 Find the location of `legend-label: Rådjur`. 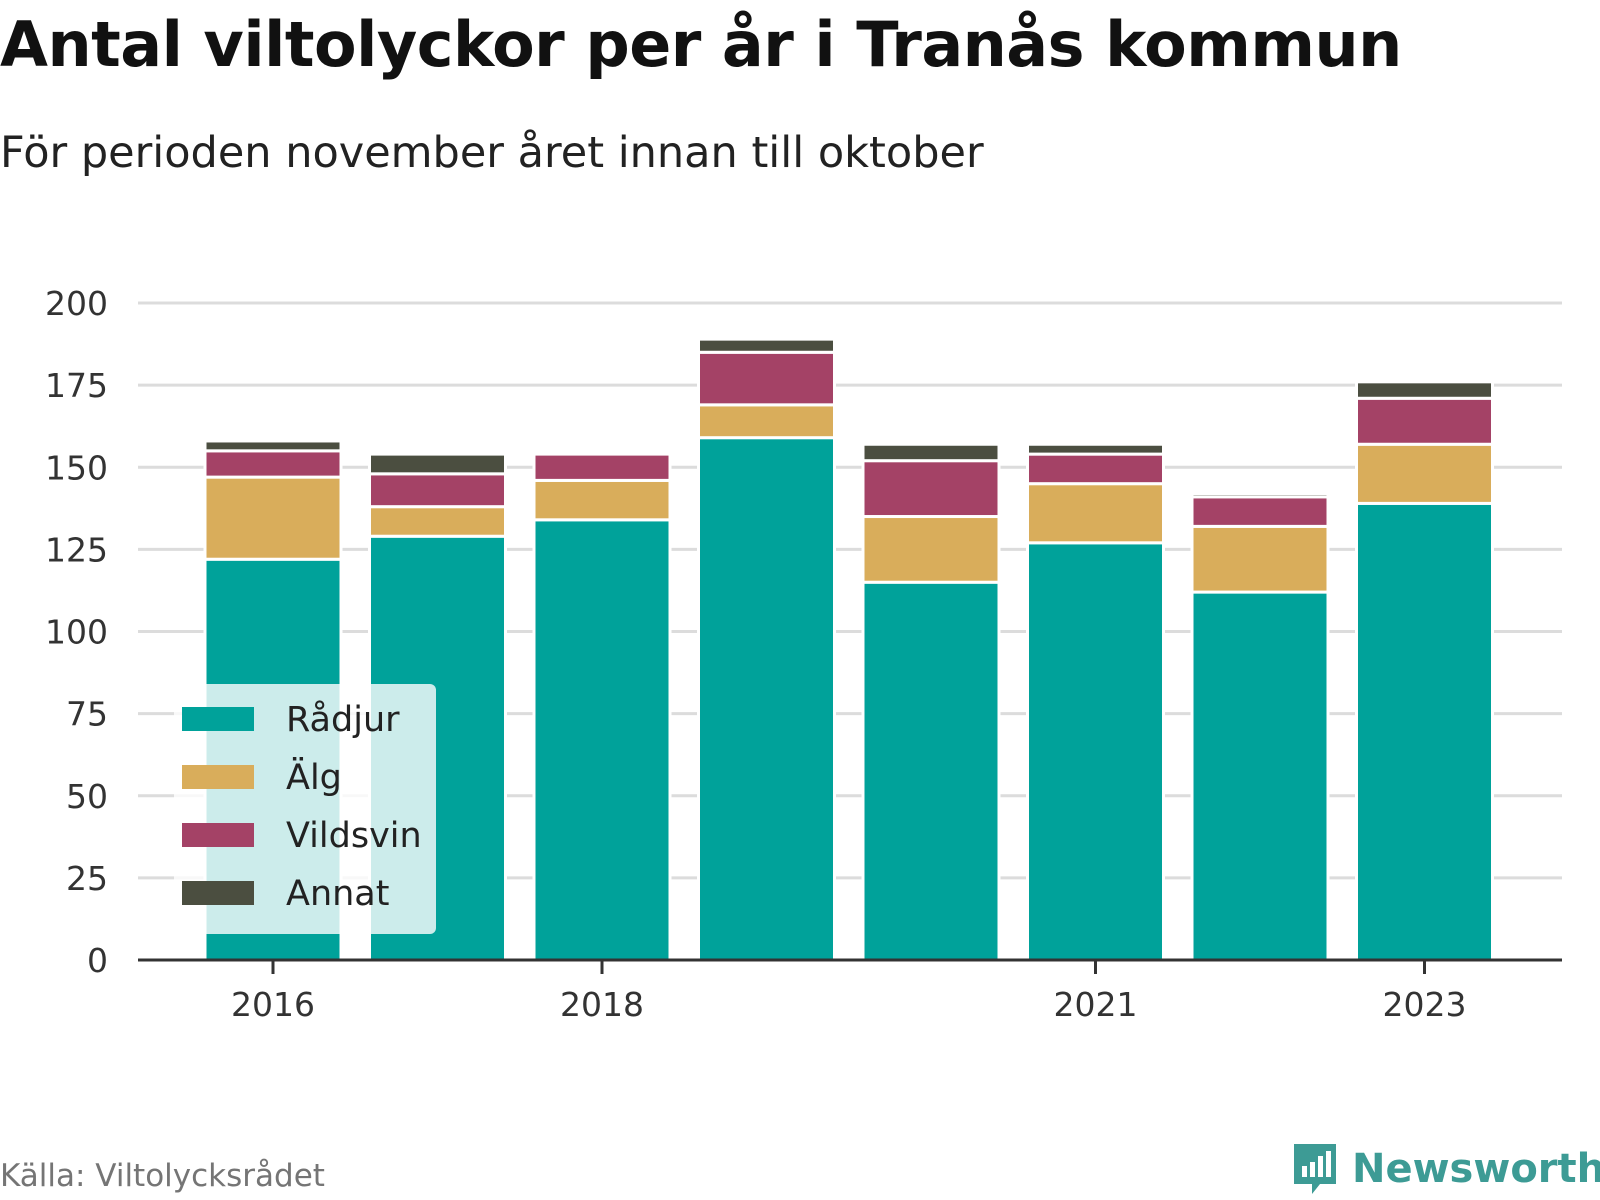

legend-label: Rådjur is located at coordinates (343, 719).